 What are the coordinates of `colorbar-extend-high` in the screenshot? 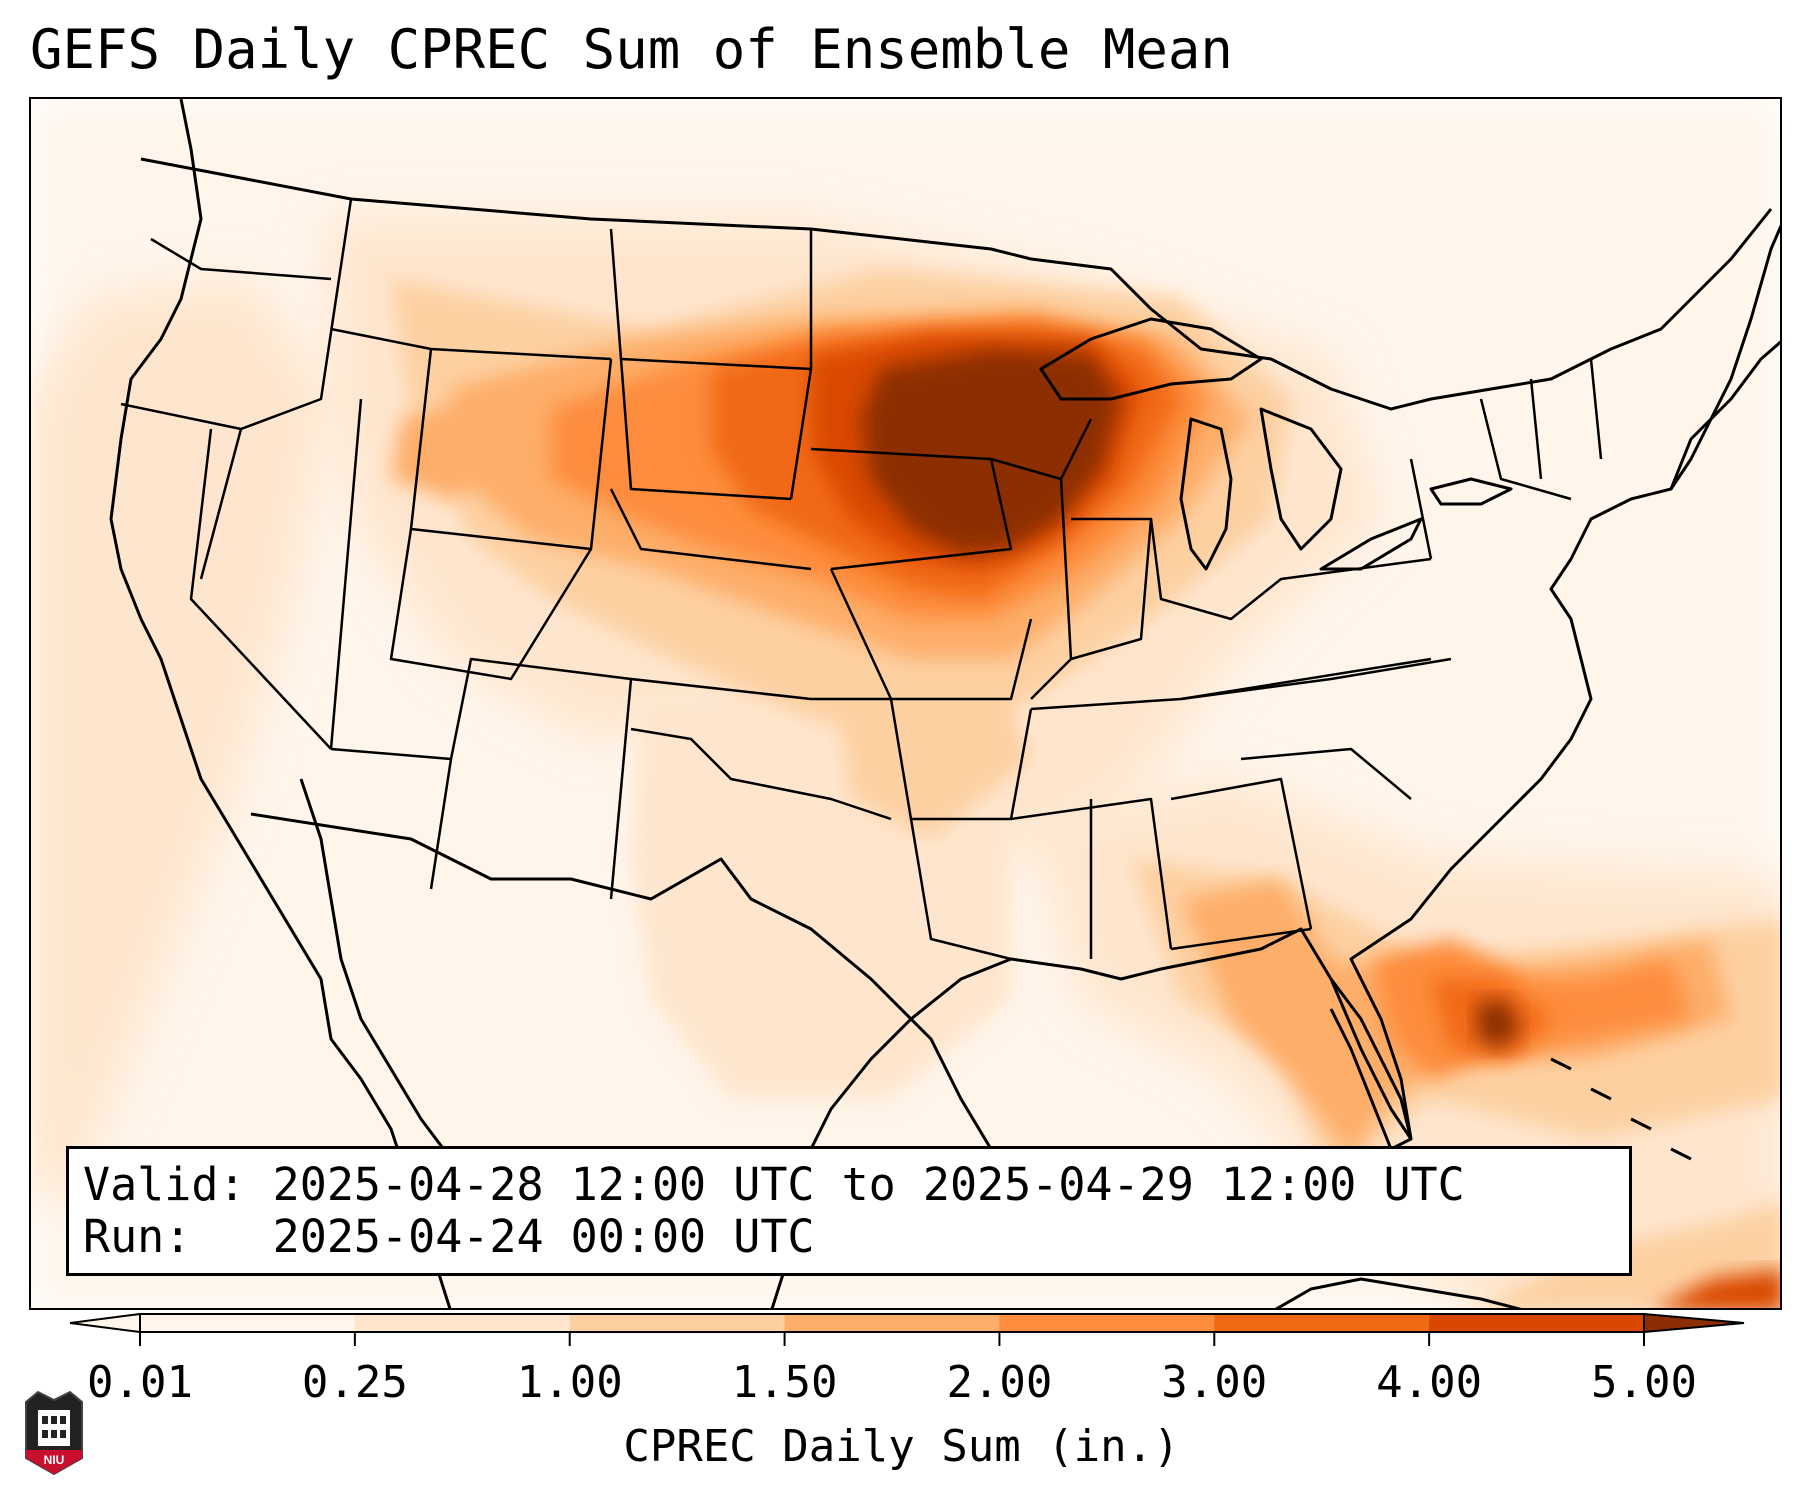 It's located at (1694, 1323).